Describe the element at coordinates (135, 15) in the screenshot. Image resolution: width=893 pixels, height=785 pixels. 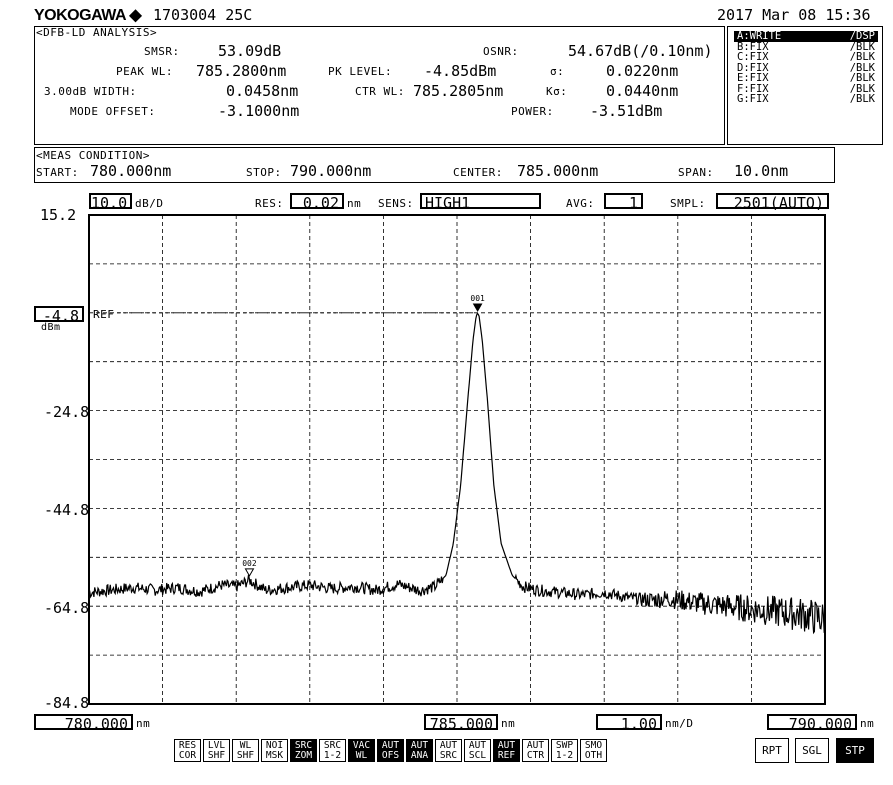
I see `brand-diamond-icon: ◆` at that location.